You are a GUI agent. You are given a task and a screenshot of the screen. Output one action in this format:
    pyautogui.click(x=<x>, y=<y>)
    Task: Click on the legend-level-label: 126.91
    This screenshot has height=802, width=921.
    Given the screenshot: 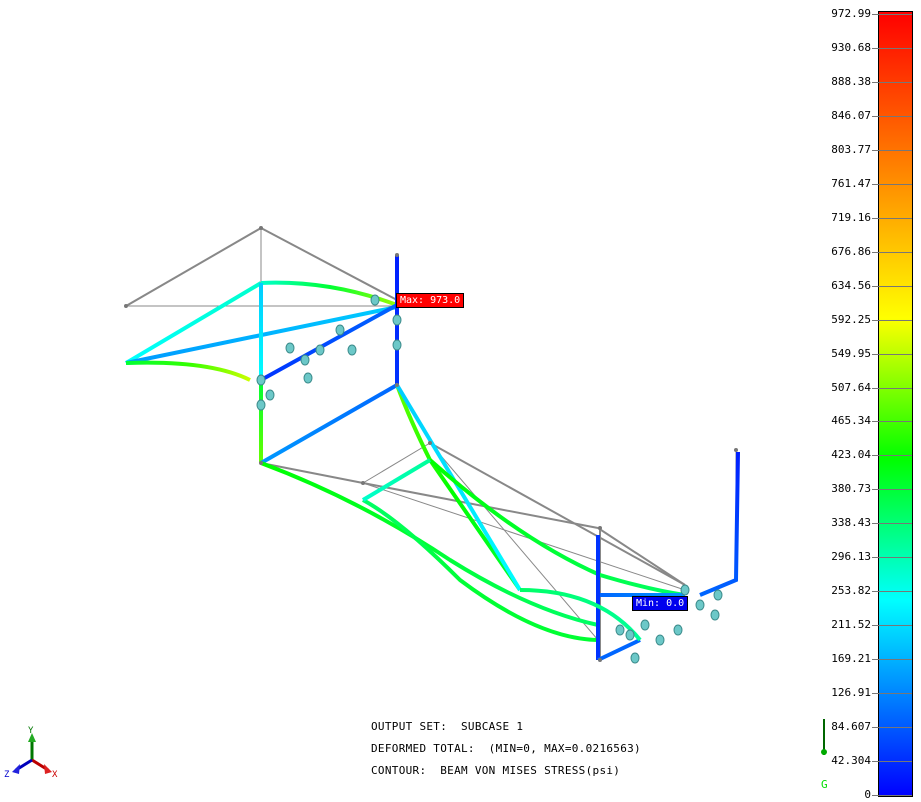 What is the action you would take?
    pyautogui.click(x=851, y=693)
    